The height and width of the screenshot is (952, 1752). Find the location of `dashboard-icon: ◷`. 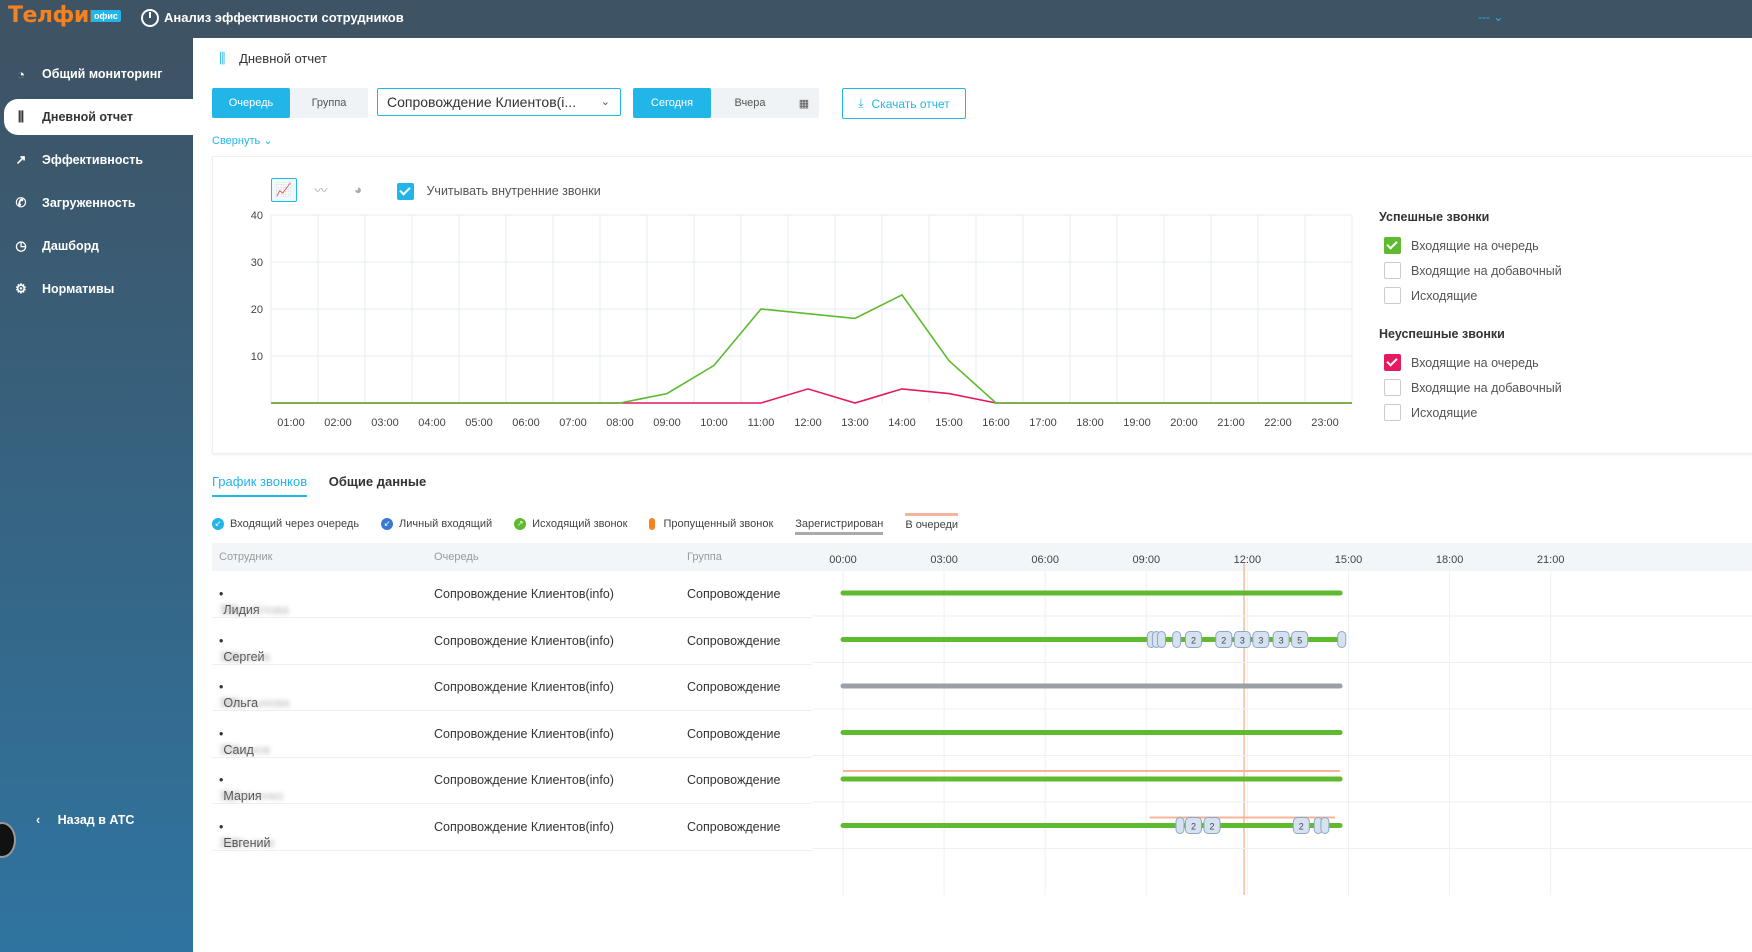

dashboard-icon: ◷ is located at coordinates (21, 245).